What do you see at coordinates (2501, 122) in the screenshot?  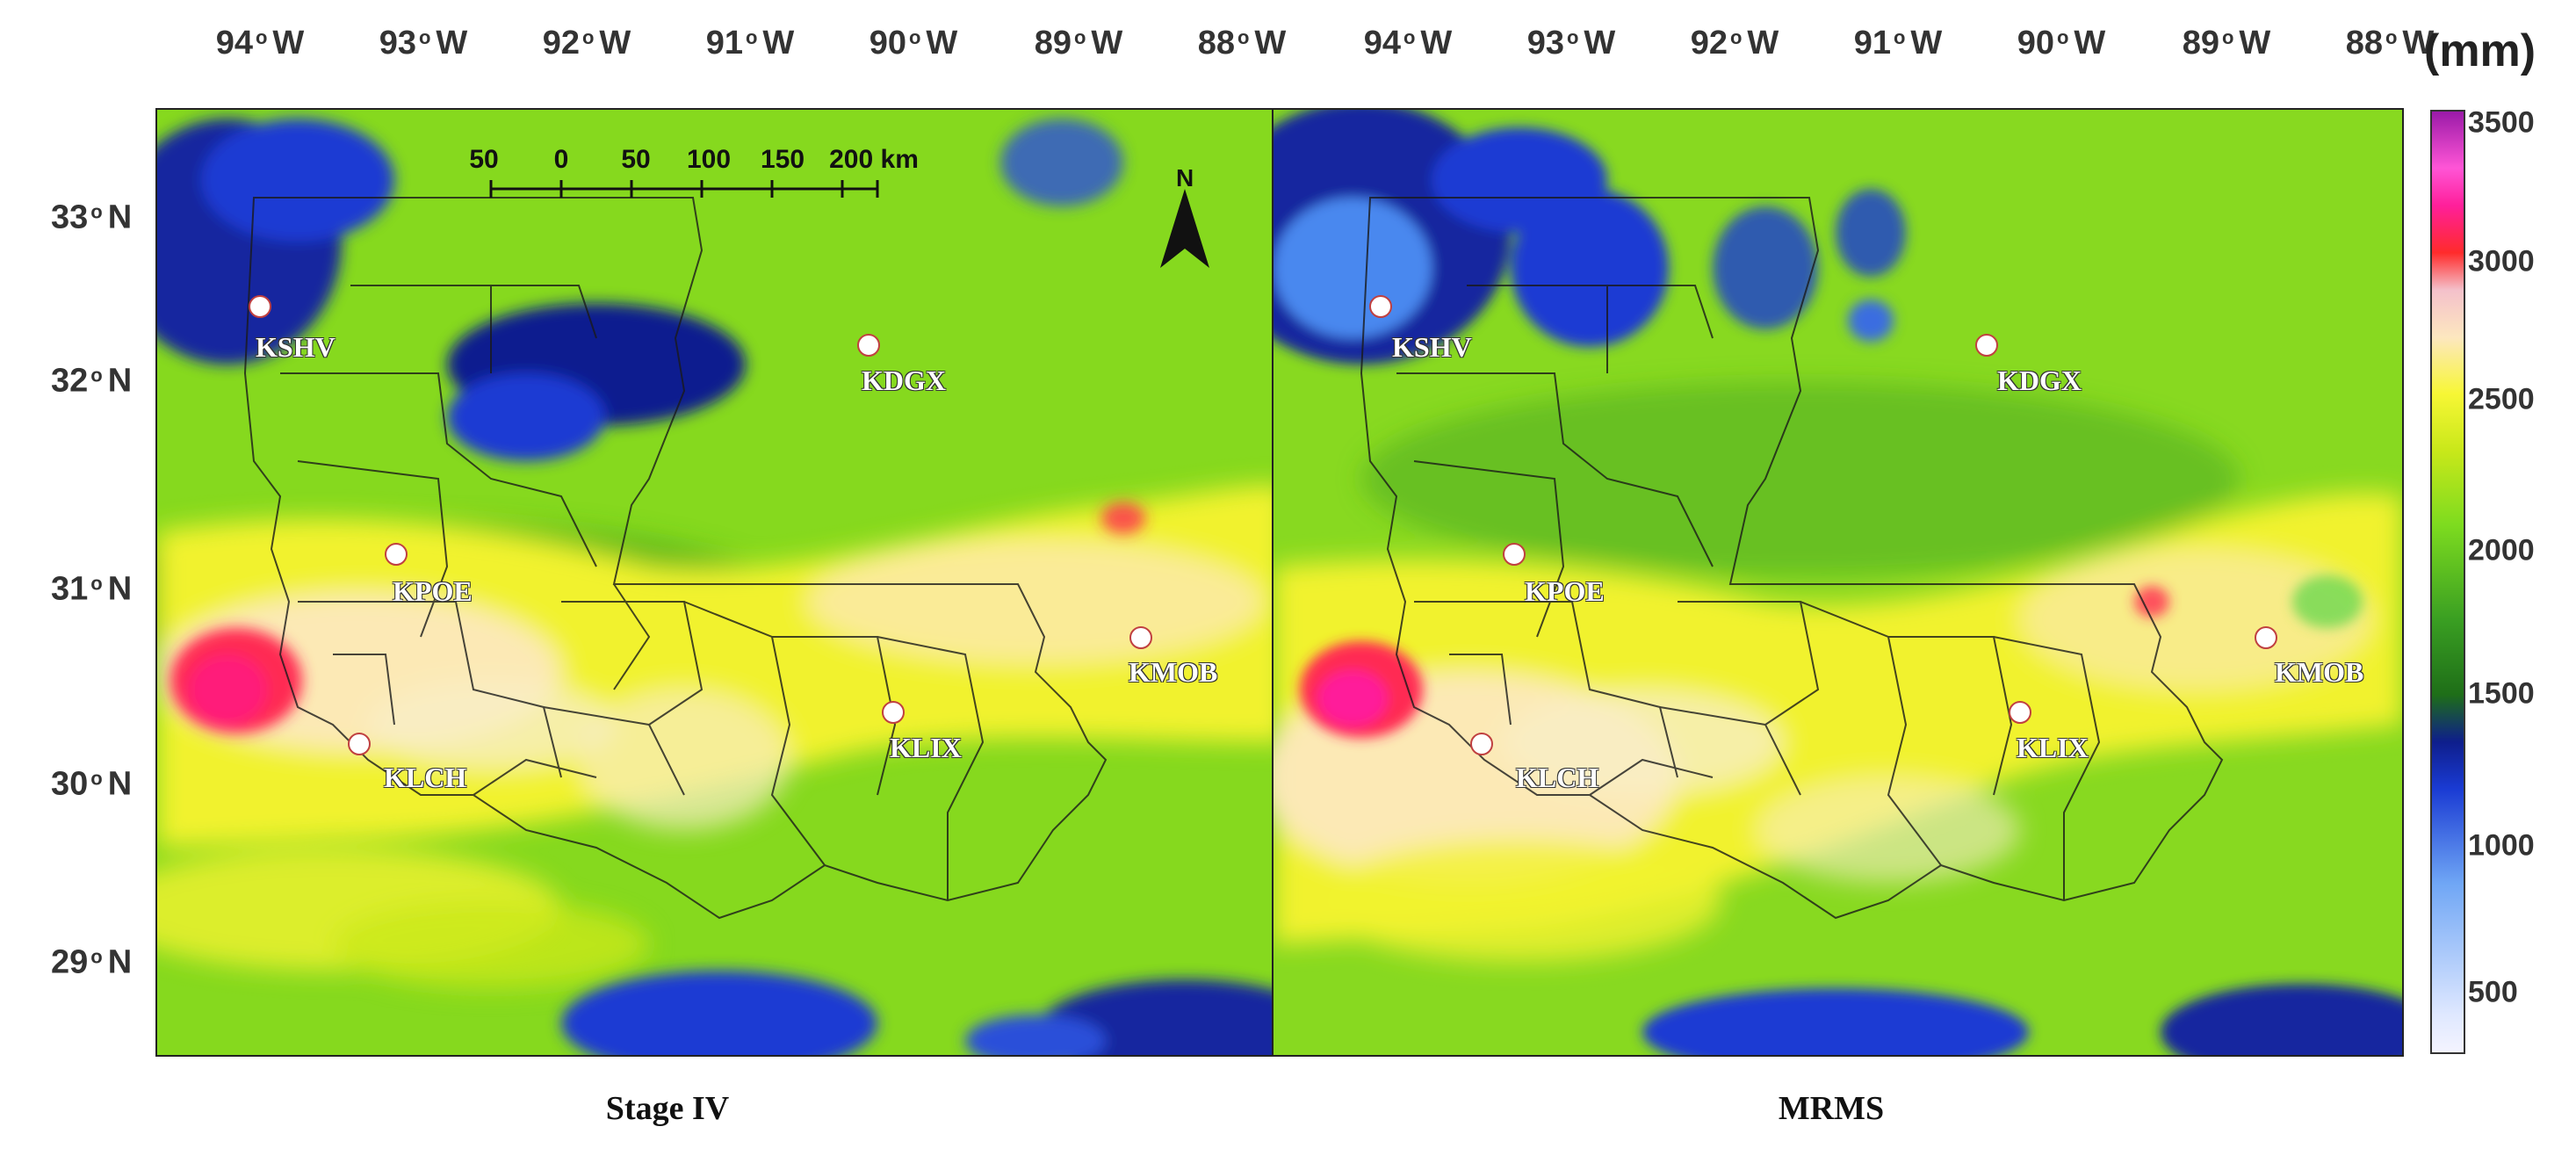 I see `colorbar-tick: 3500` at bounding box center [2501, 122].